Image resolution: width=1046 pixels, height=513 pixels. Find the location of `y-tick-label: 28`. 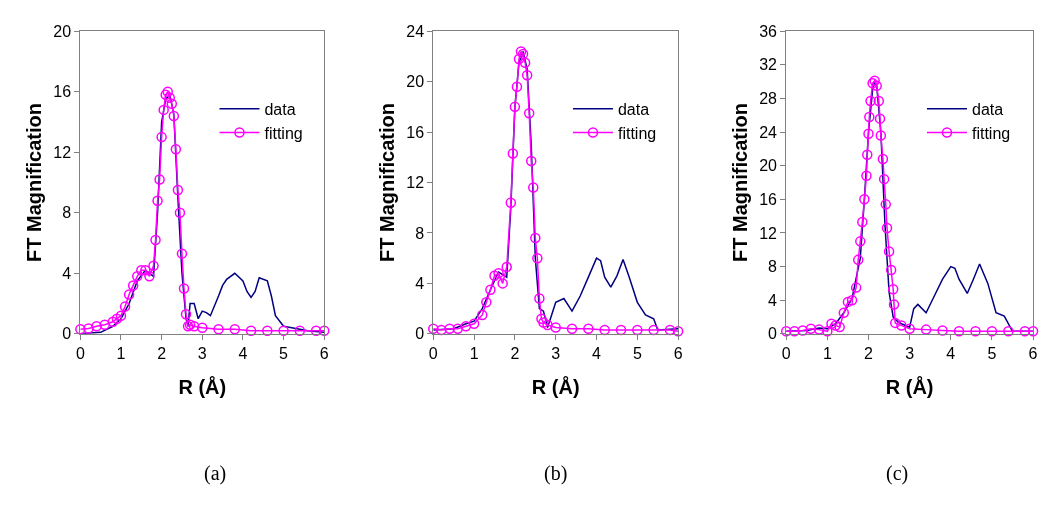

y-tick-label: 28 is located at coordinates (768, 99).